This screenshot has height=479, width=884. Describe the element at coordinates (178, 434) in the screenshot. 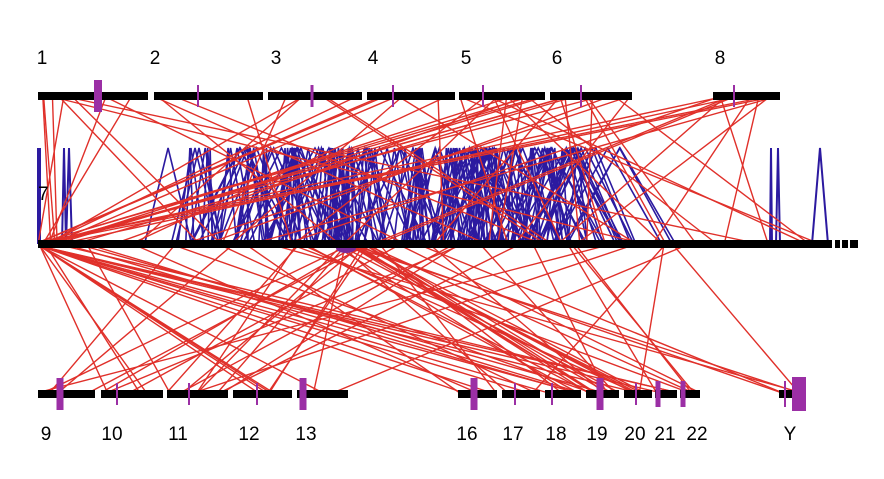

I see `chromosome-label: 11` at that location.